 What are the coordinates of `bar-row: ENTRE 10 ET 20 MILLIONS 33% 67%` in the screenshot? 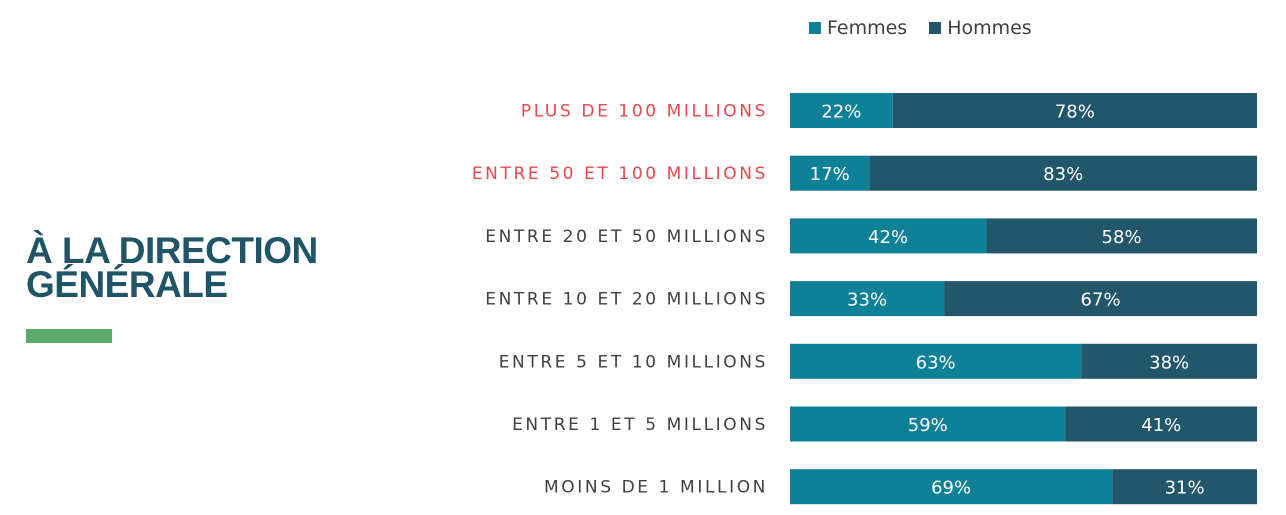 It's located at (871, 299).